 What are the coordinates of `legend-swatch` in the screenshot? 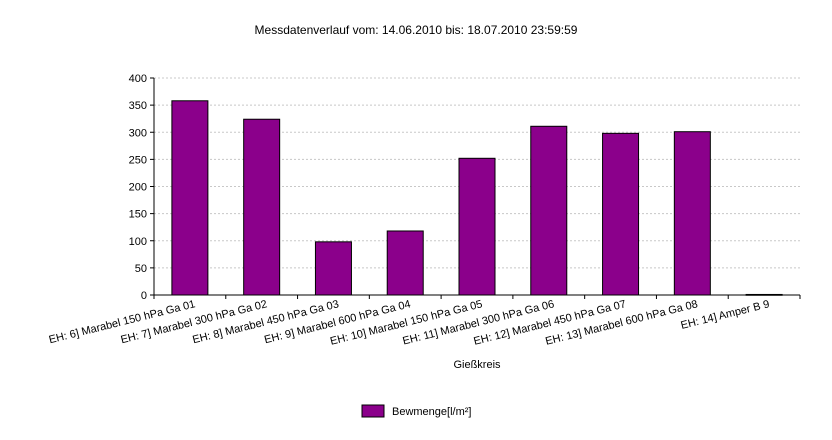 It's located at (373, 411).